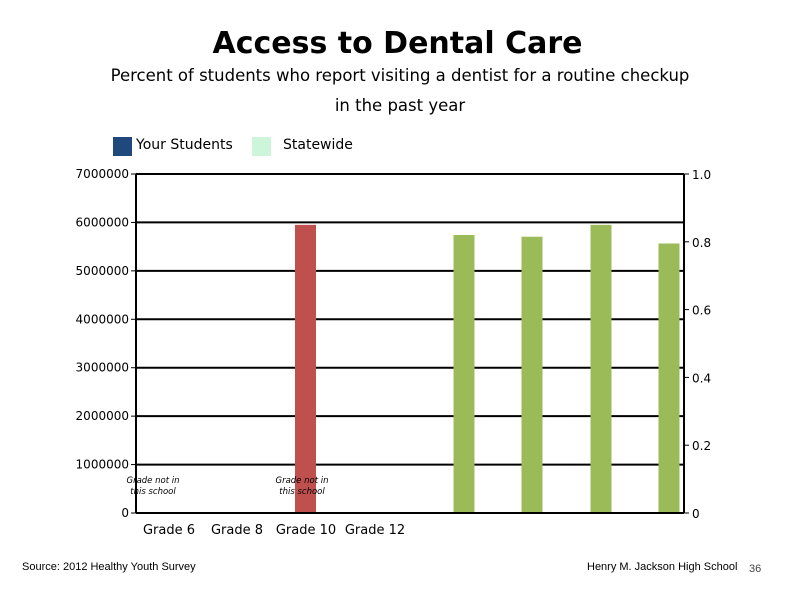 The height and width of the screenshot is (600, 800). Describe the element at coordinates (125, 513) in the screenshot. I see `left-tick-label: 0` at that location.